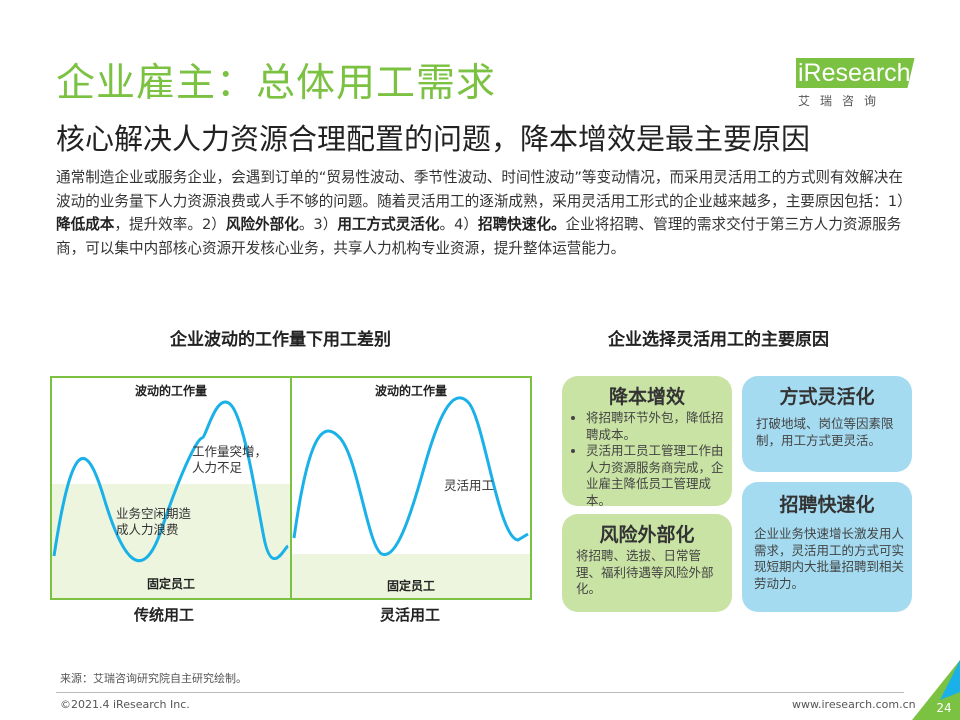  Describe the element at coordinates (154, 513) in the screenshot. I see `trough-note-line1: 业务空闲期造` at that location.